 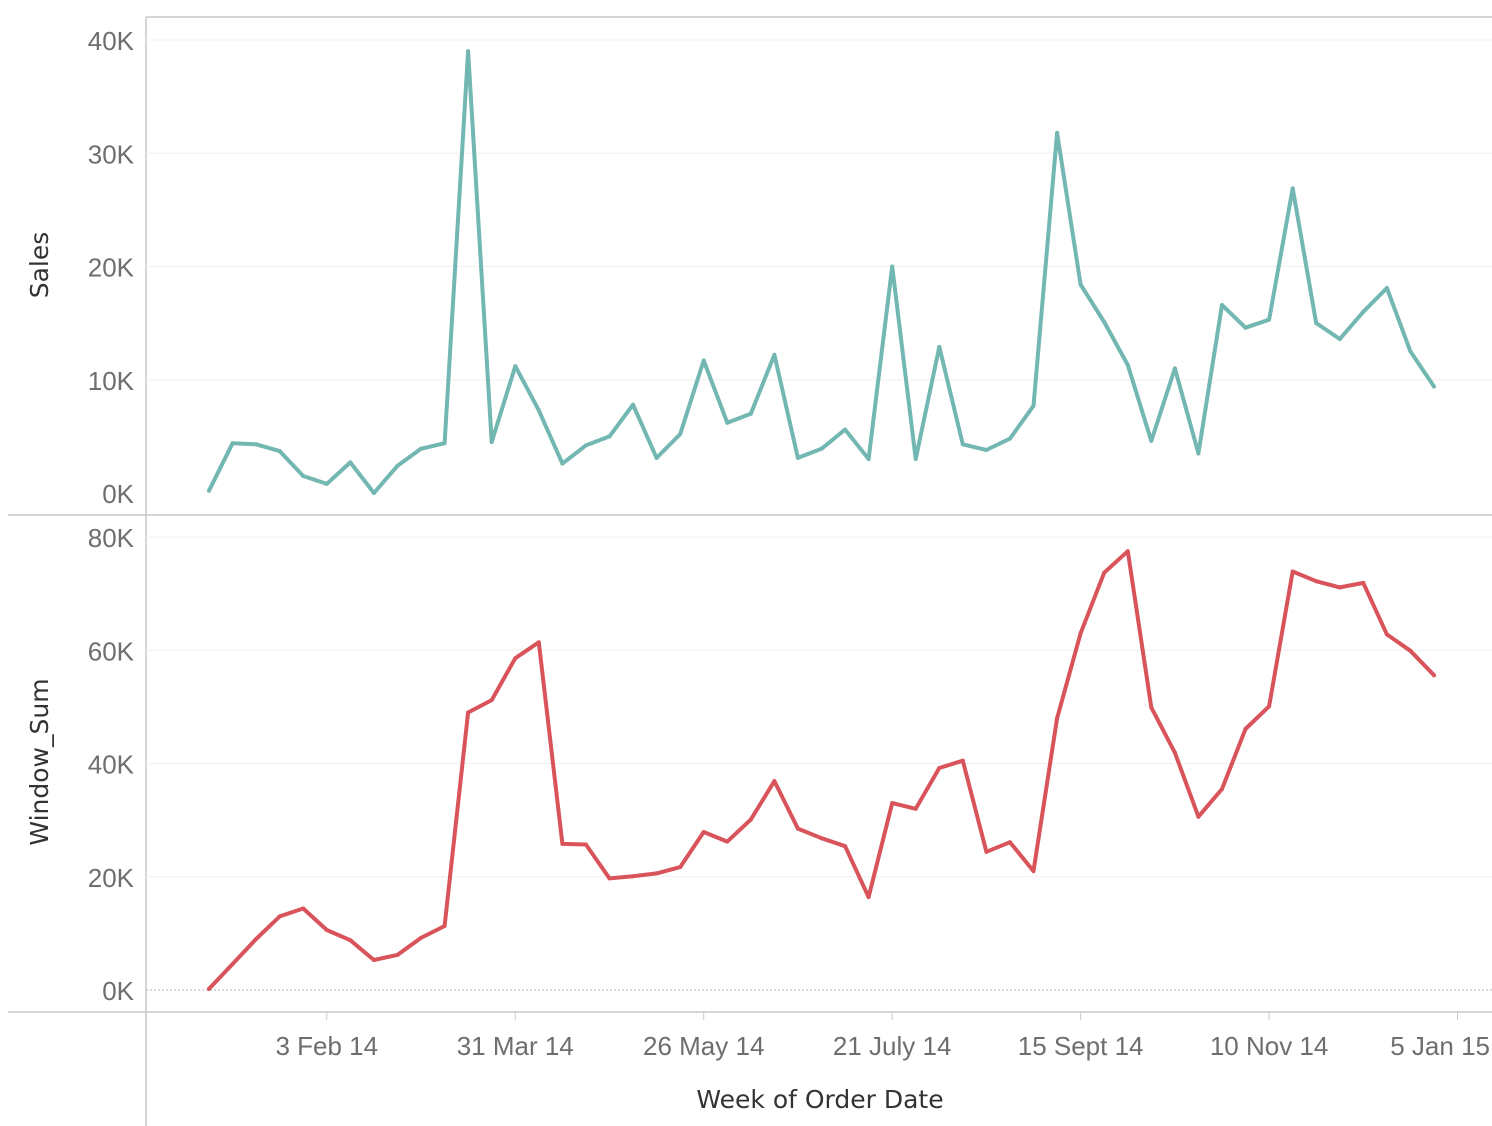 I want to click on window-sum-axis-title: Window_Sum, so click(x=39, y=761).